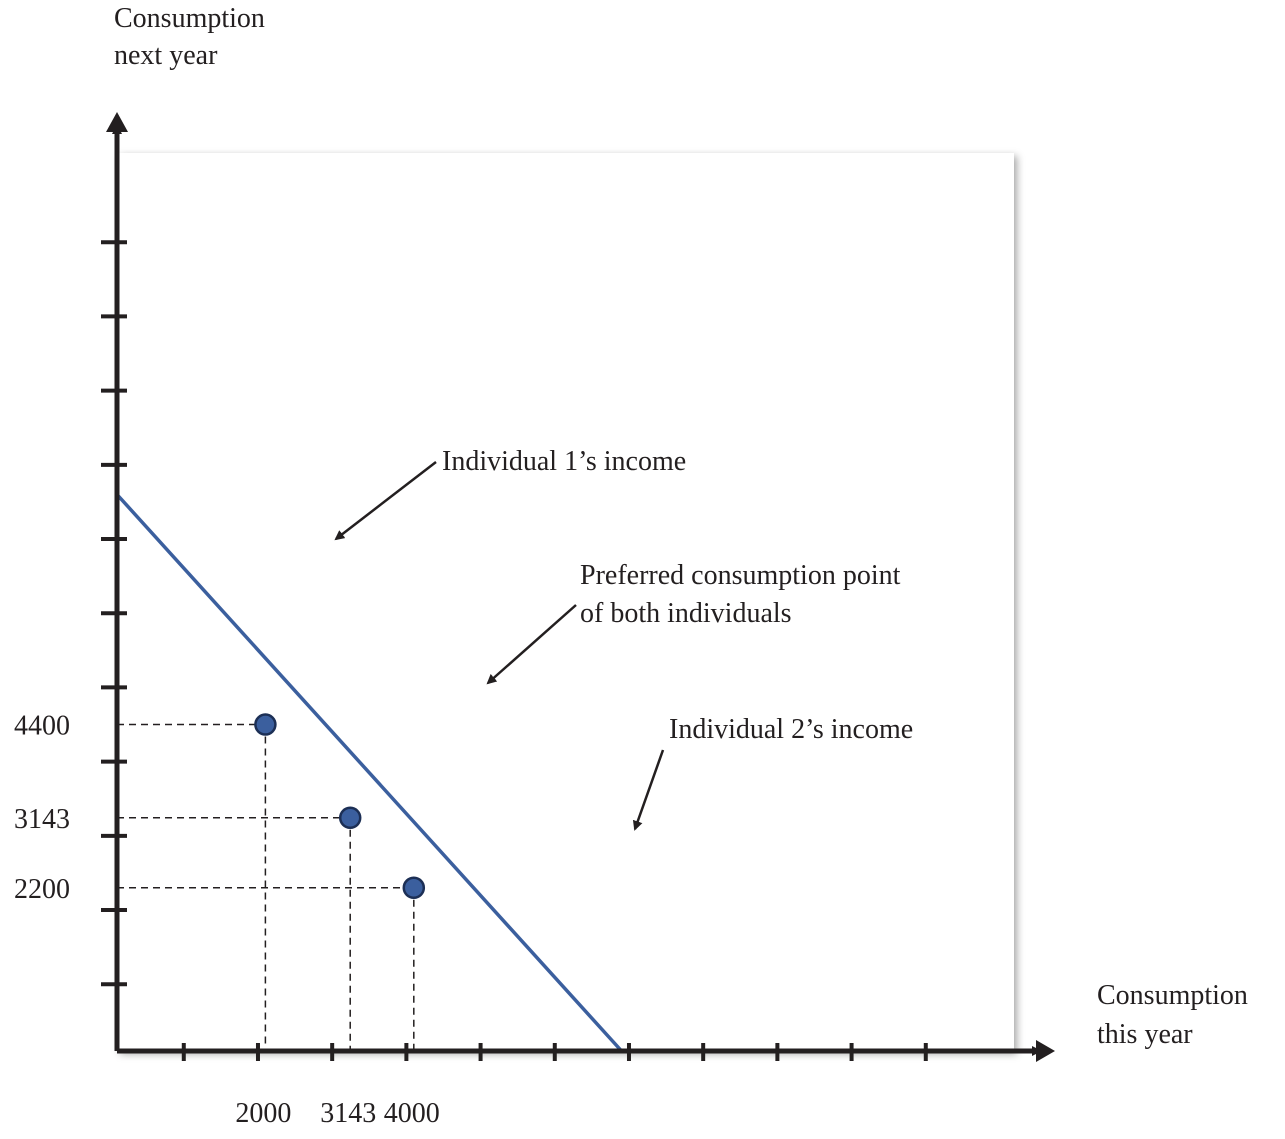 The image size is (1285, 1139). What do you see at coordinates (189, 37) in the screenshot?
I see `y-axis-title: Consumption next year` at bounding box center [189, 37].